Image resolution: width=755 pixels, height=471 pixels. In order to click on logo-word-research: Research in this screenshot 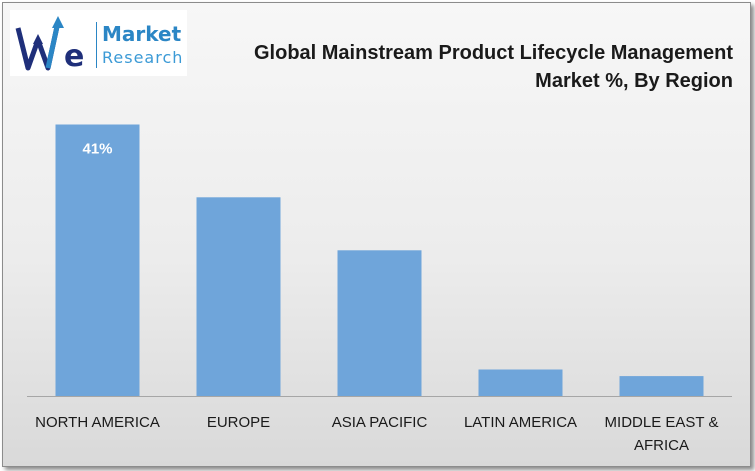, I will do `click(143, 57)`.